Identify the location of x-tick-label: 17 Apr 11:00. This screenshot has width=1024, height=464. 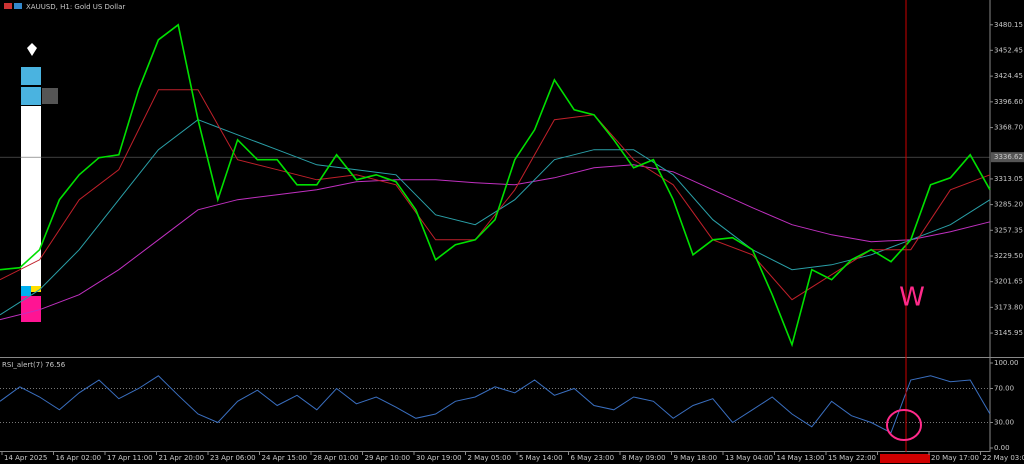
(130, 458).